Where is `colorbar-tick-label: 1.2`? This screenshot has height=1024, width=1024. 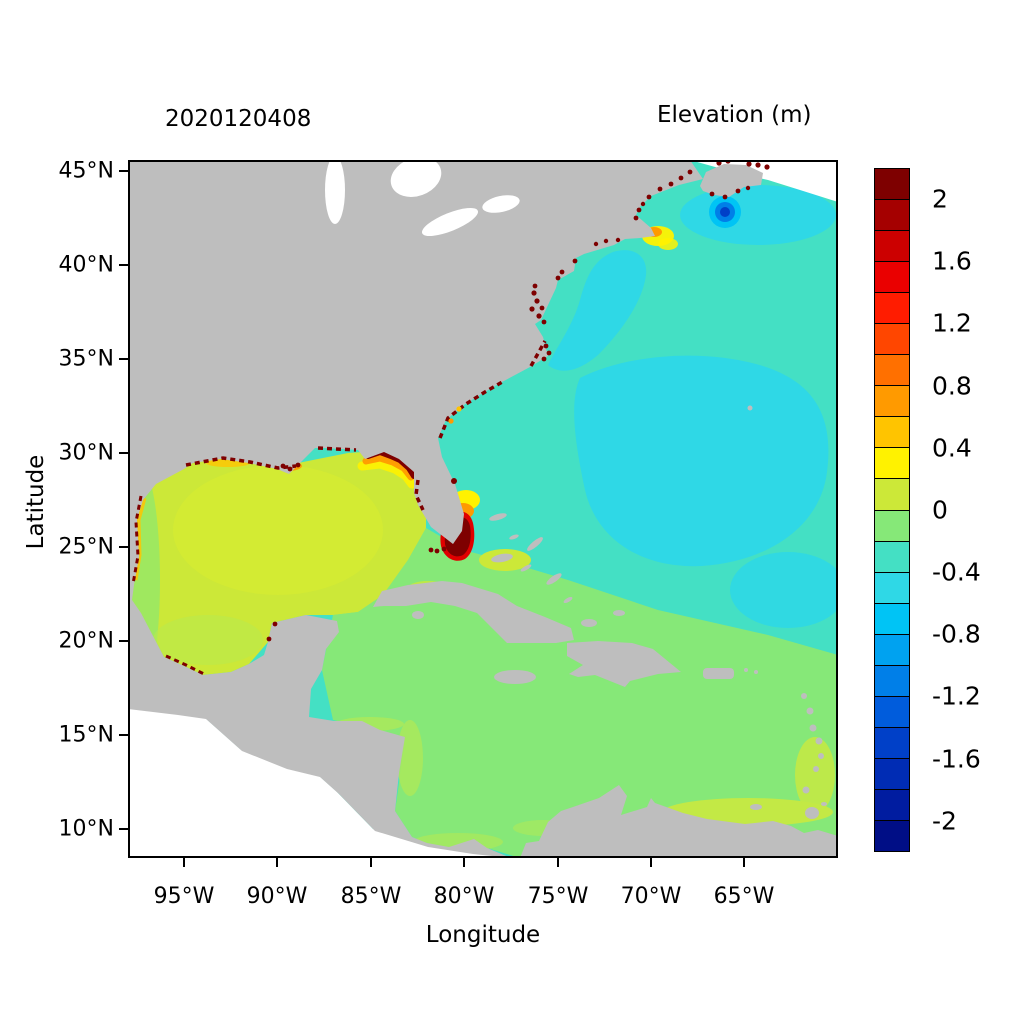
colorbar-tick-label: 1.2 is located at coordinates (952, 323).